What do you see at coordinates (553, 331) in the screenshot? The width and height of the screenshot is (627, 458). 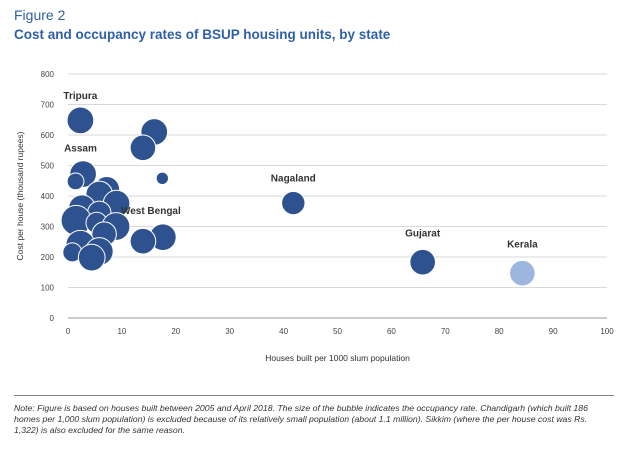 I see `x-tick-label: 90` at bounding box center [553, 331].